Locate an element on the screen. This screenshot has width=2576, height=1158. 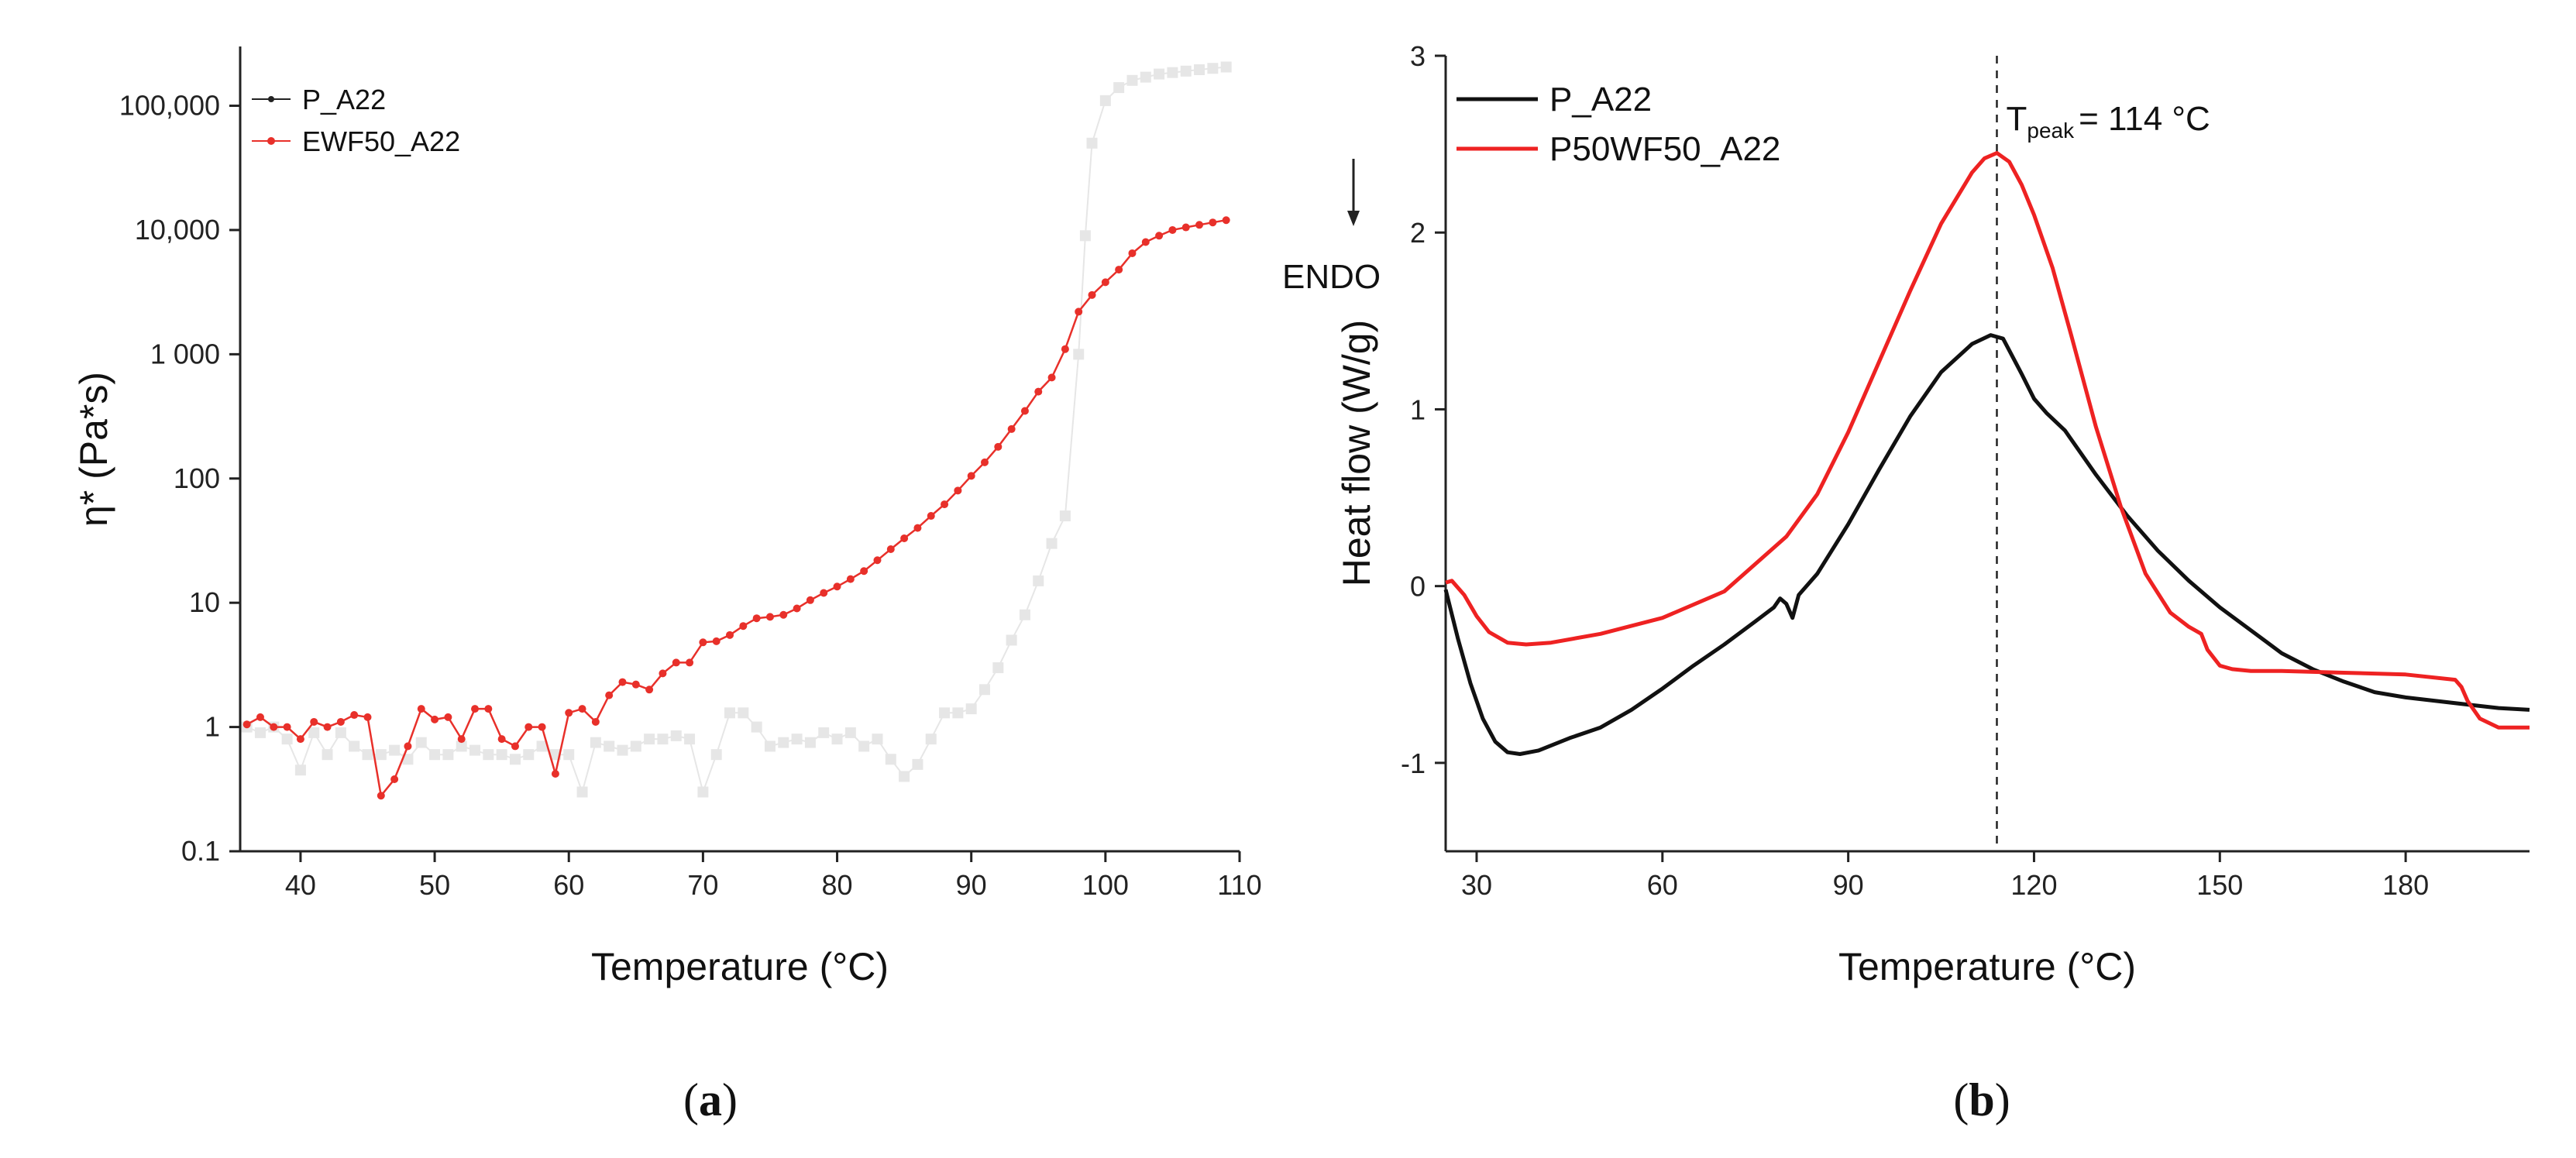
legend-marker-ewf50-a22 is located at coordinates (271, 141).